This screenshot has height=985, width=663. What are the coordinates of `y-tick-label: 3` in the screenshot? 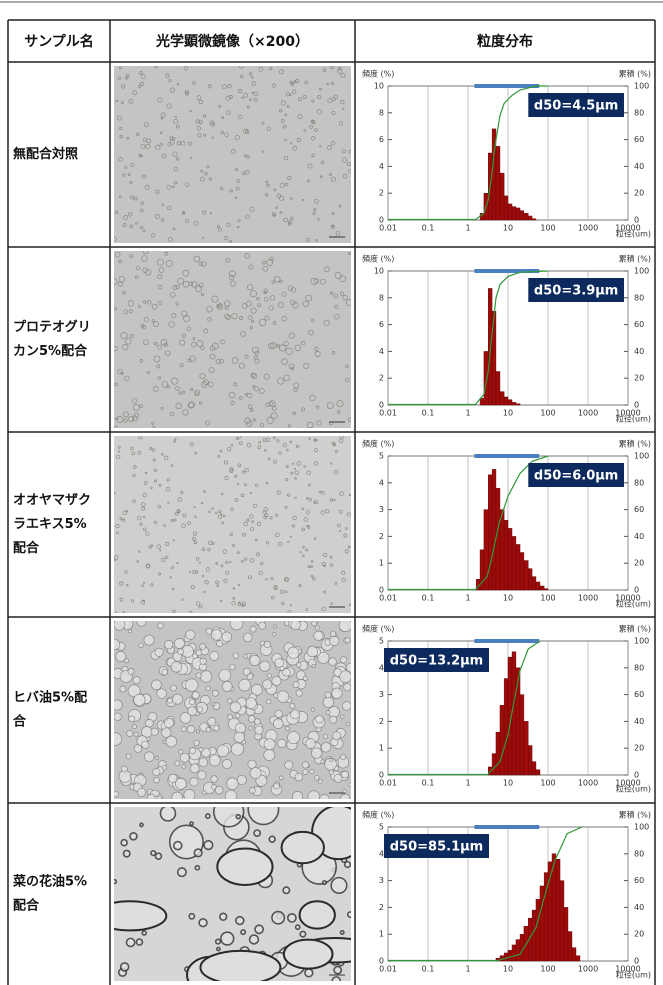 It's located at (381, 880).